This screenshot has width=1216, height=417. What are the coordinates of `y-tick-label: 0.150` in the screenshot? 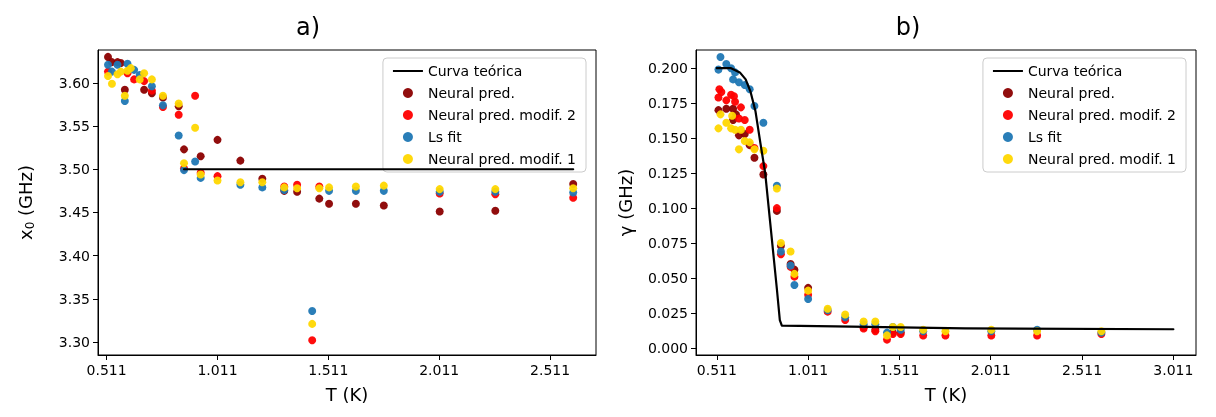 It's located at (667, 138).